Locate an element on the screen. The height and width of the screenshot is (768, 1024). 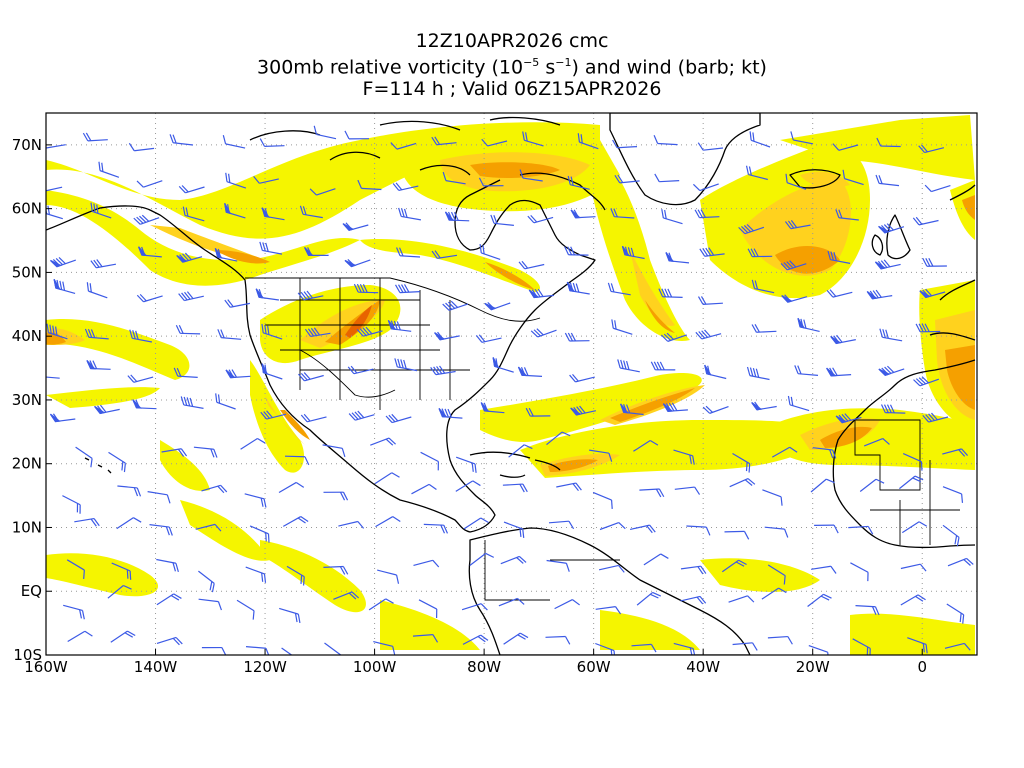
y-tick-label: 60N is located at coordinates (27, 209).